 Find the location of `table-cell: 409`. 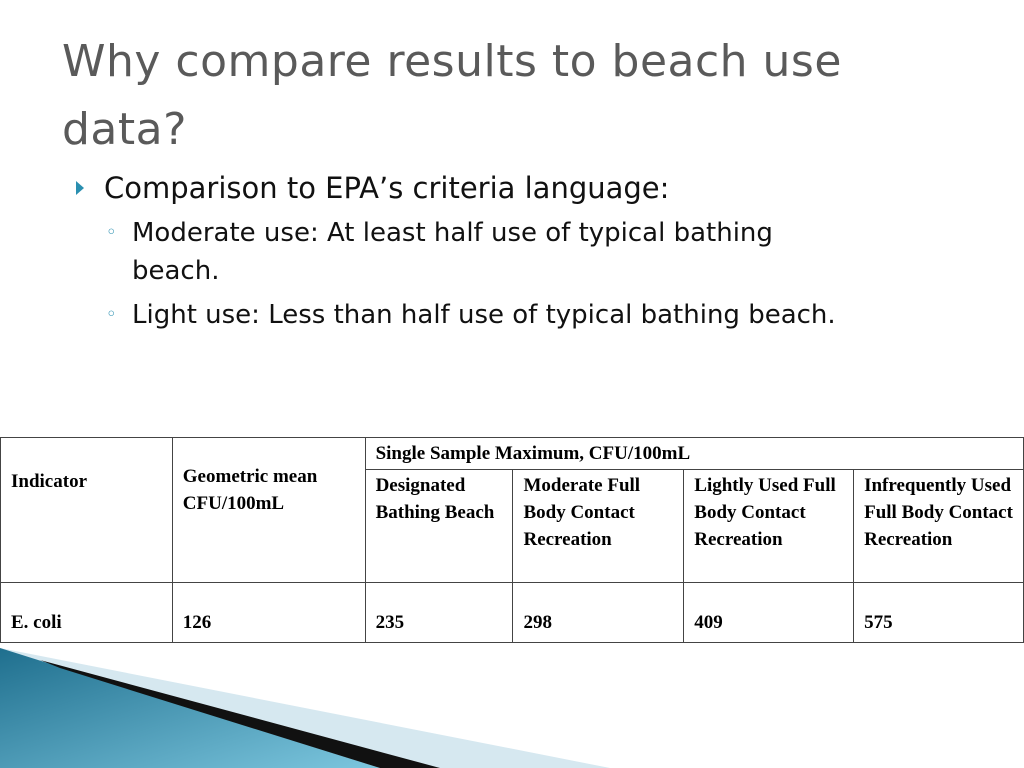

table-cell: 409 is located at coordinates (769, 612).